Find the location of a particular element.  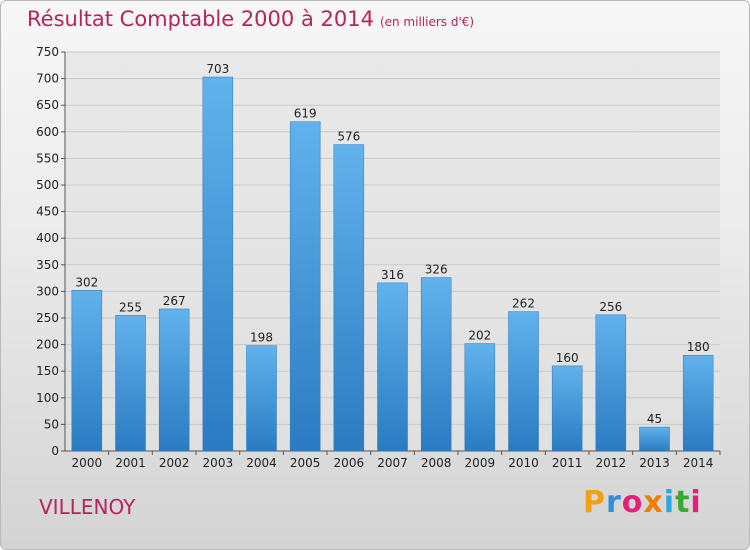

bar-value-label: 45 is located at coordinates (654, 419).